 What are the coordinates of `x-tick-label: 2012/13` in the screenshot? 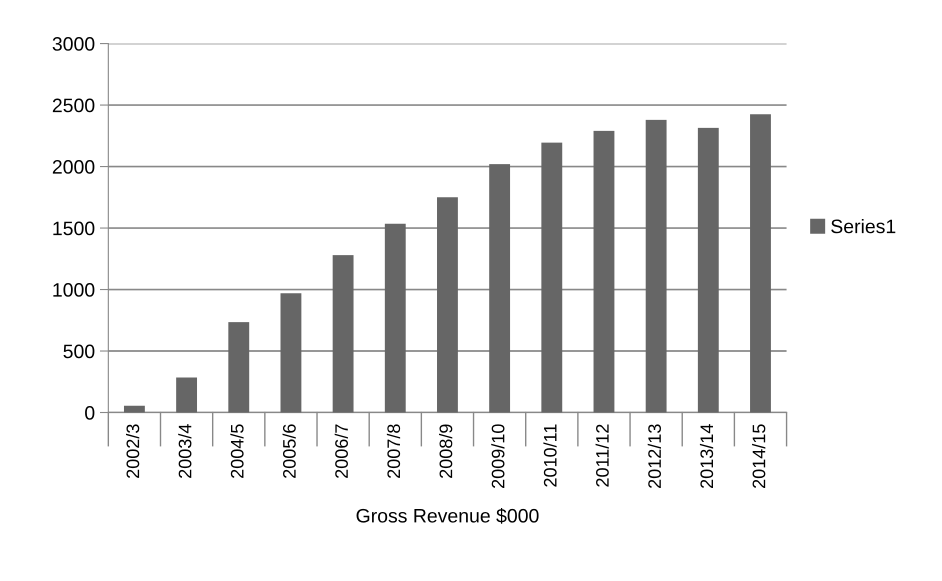 It's located at (654, 456).